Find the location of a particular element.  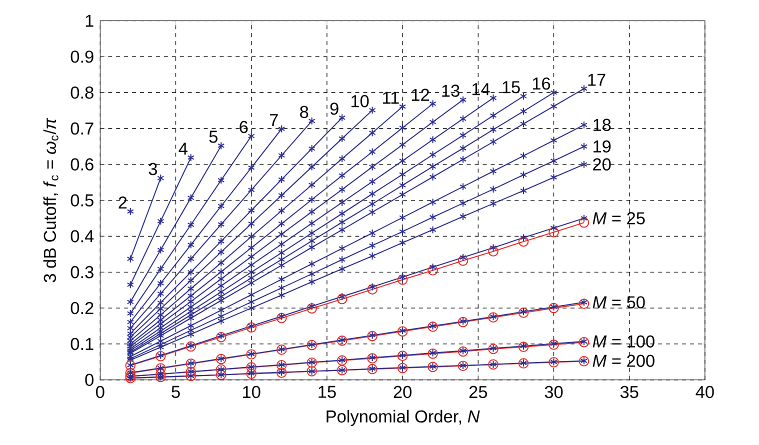

y-tick-label: 0.3 is located at coordinates (82, 272).